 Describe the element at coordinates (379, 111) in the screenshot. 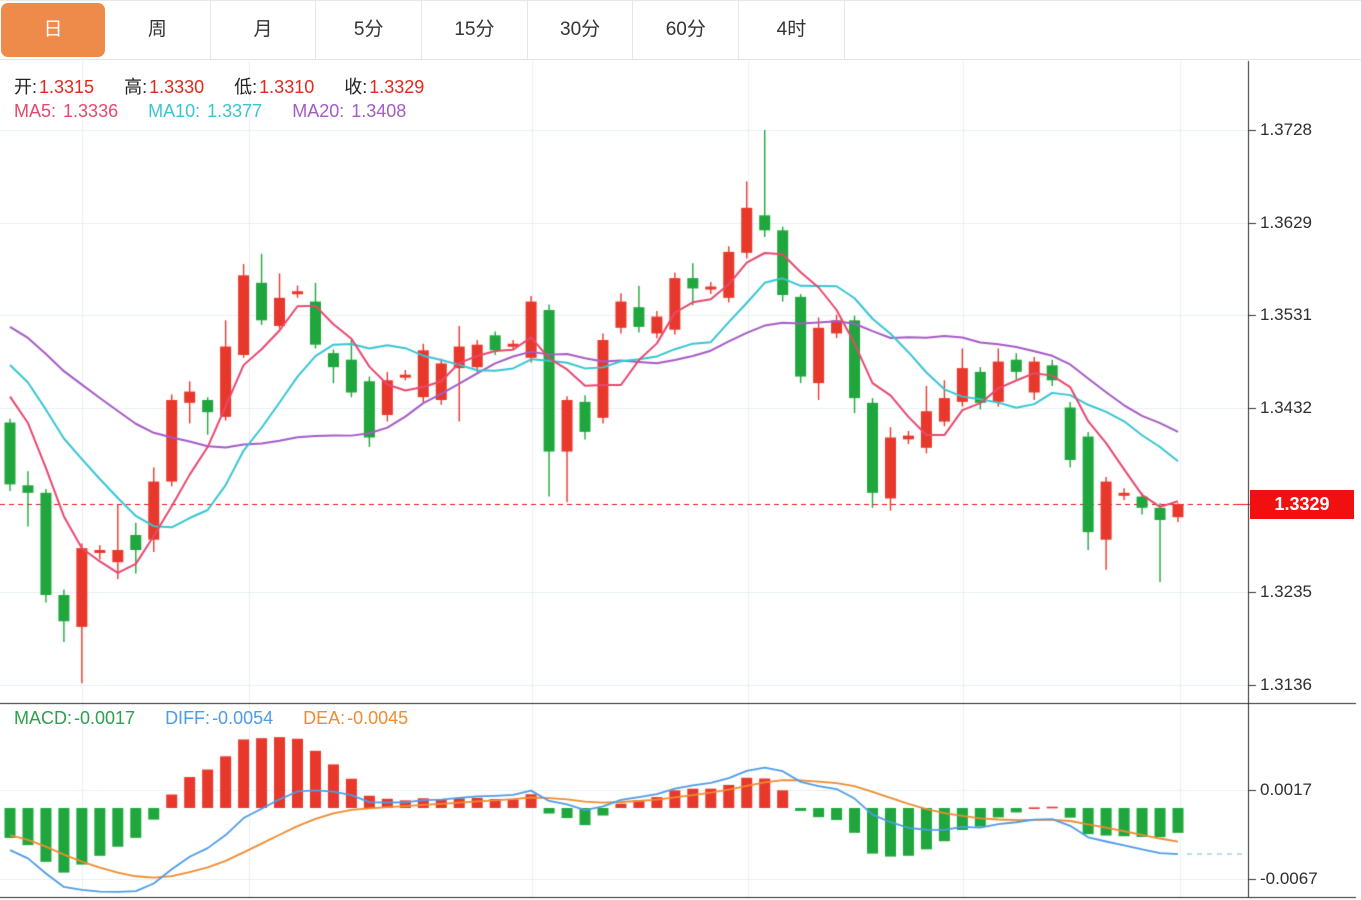

I see `ma20-value: 1.3408` at that location.